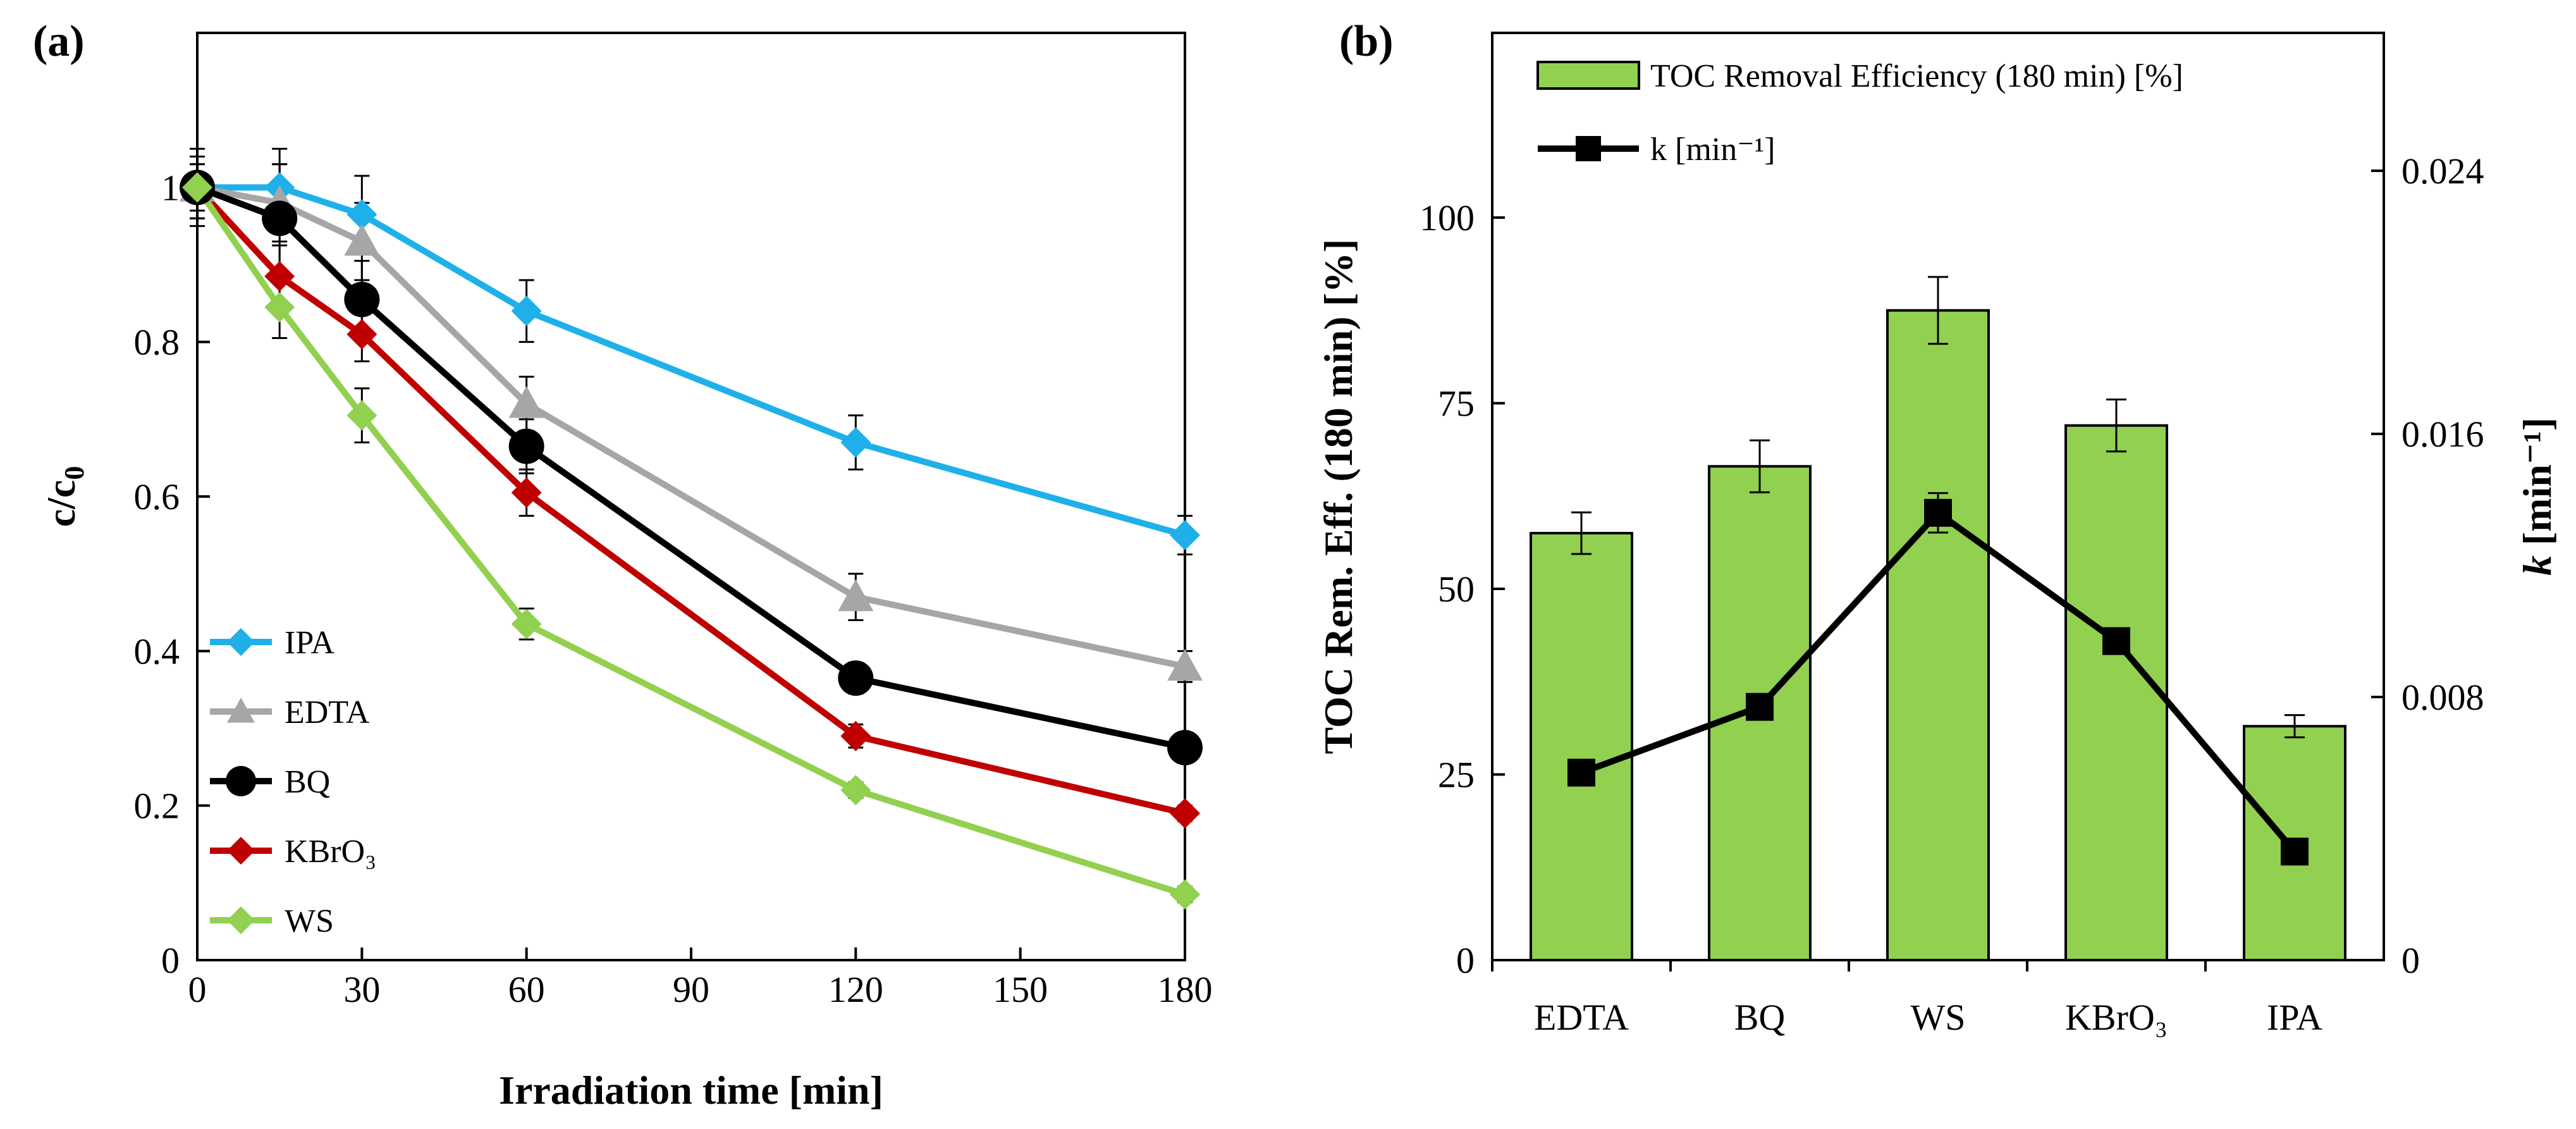 This screenshot has height=1129, width=2576. Describe the element at coordinates (2537, 565) in the screenshot. I see `panel-b-y2-axis-title-main: k` at that location.